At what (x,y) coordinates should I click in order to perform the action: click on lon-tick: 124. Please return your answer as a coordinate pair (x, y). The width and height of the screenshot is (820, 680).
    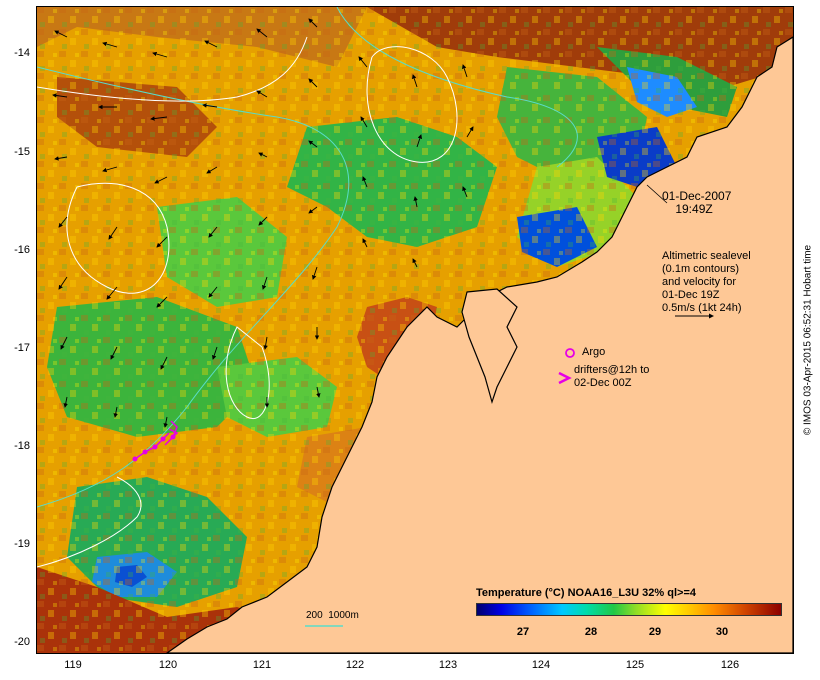
    Looking at the image, I should click on (541, 665).